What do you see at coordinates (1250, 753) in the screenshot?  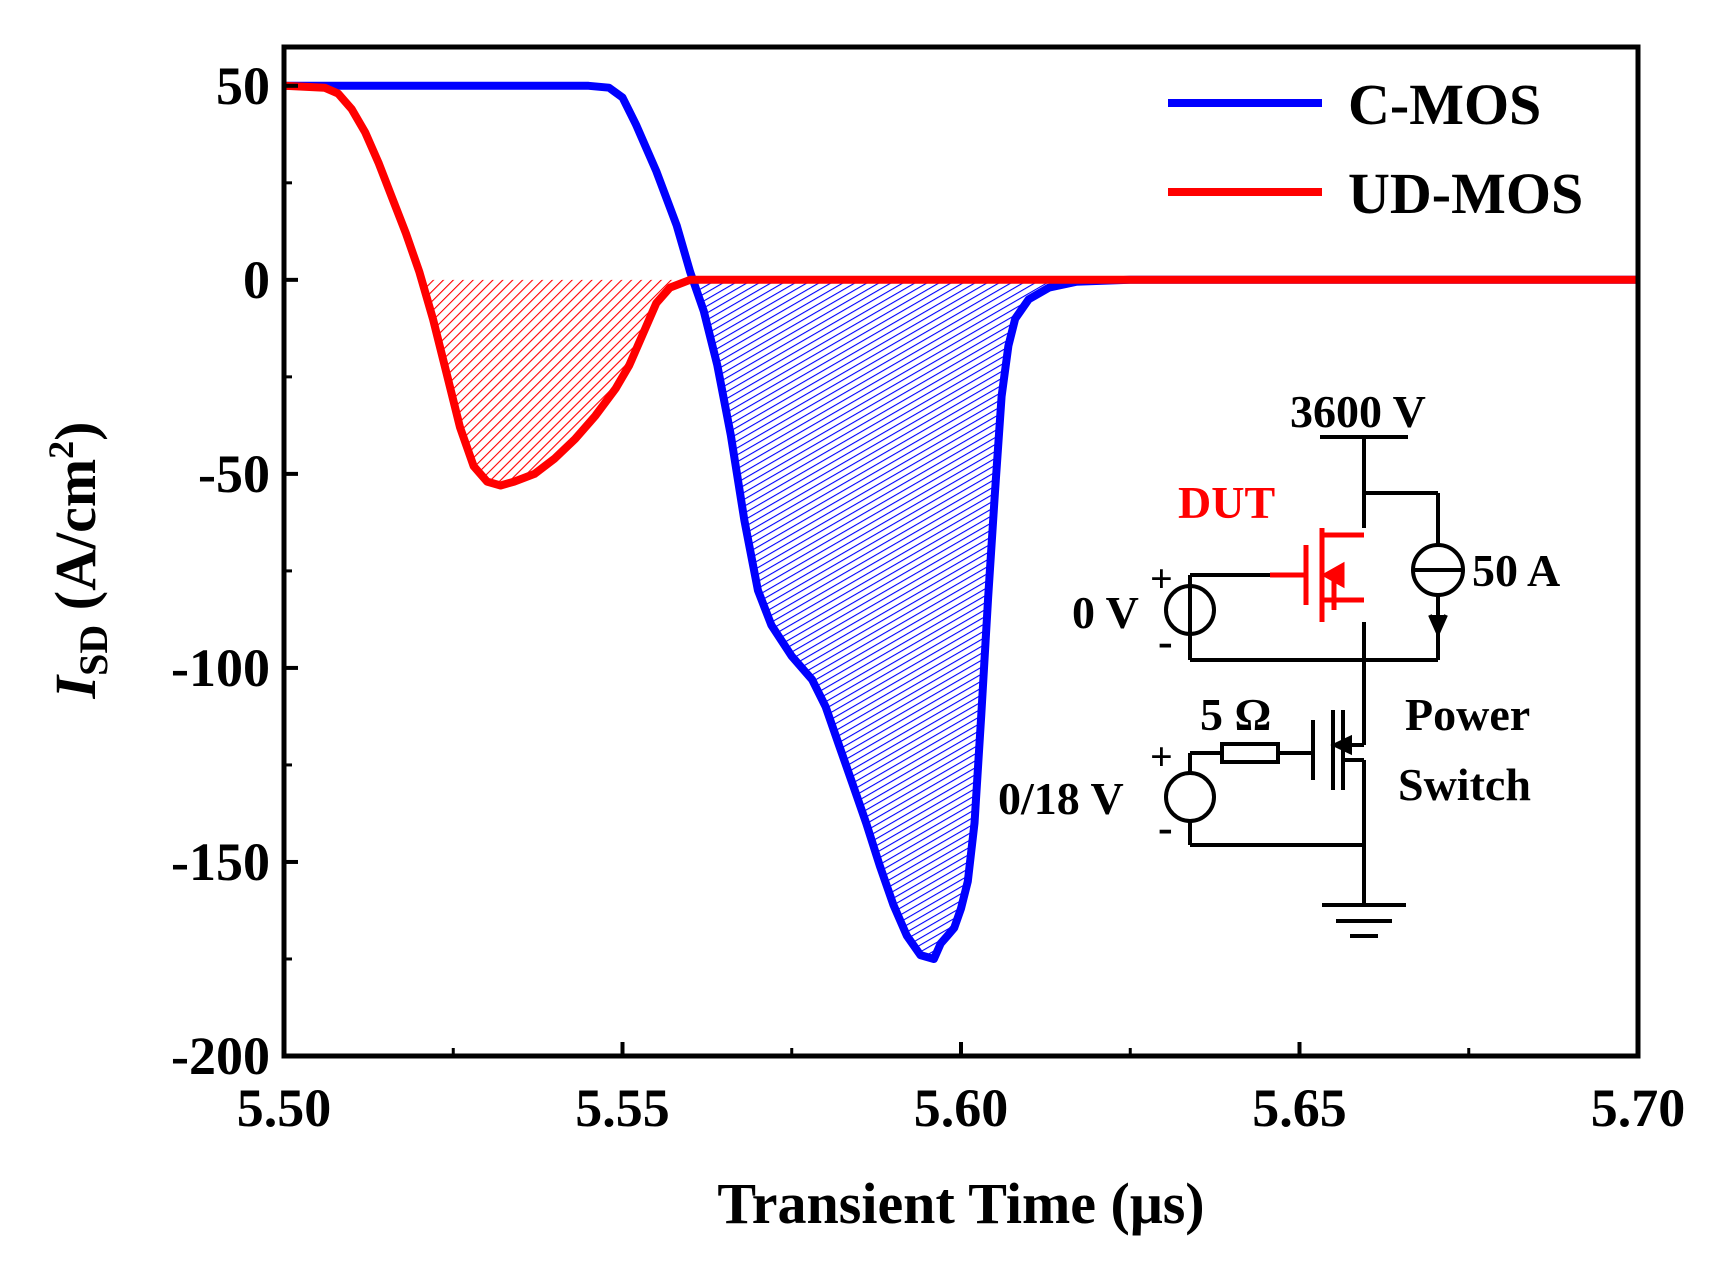 I see `resistor-symbol` at bounding box center [1250, 753].